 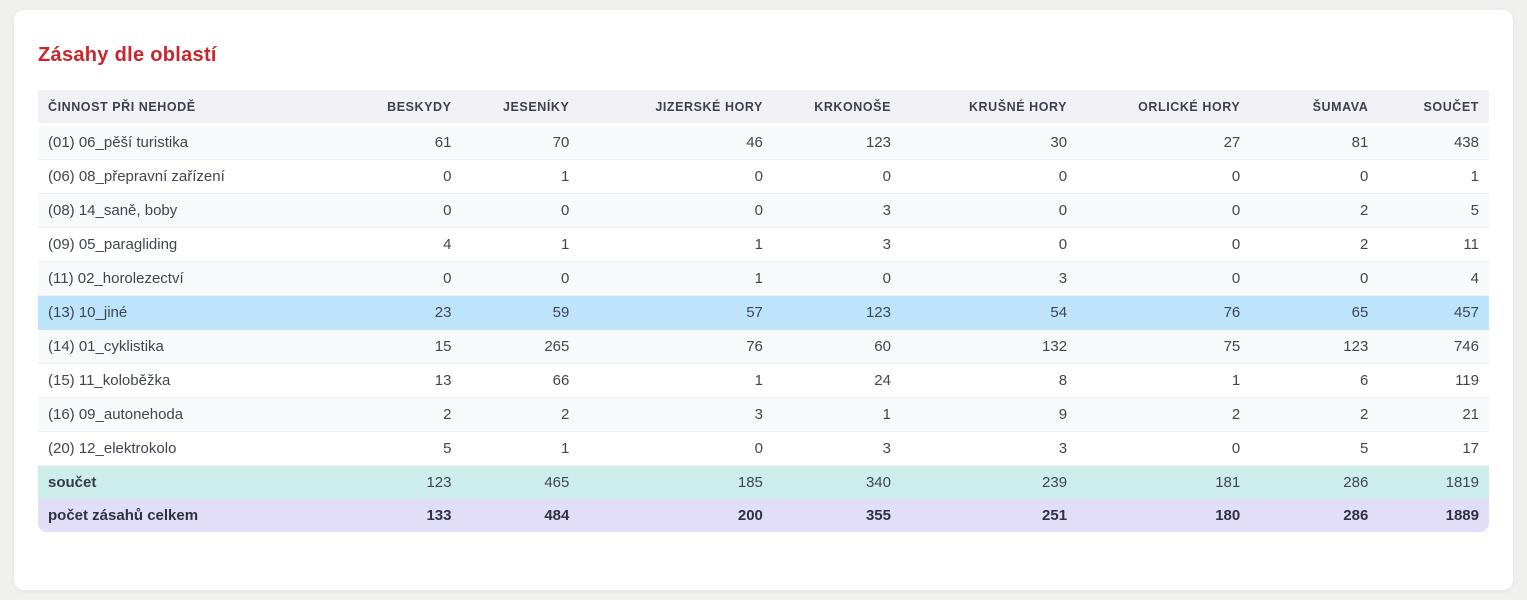 What do you see at coordinates (520, 143) in the screenshot?
I see `row-value: 70` at bounding box center [520, 143].